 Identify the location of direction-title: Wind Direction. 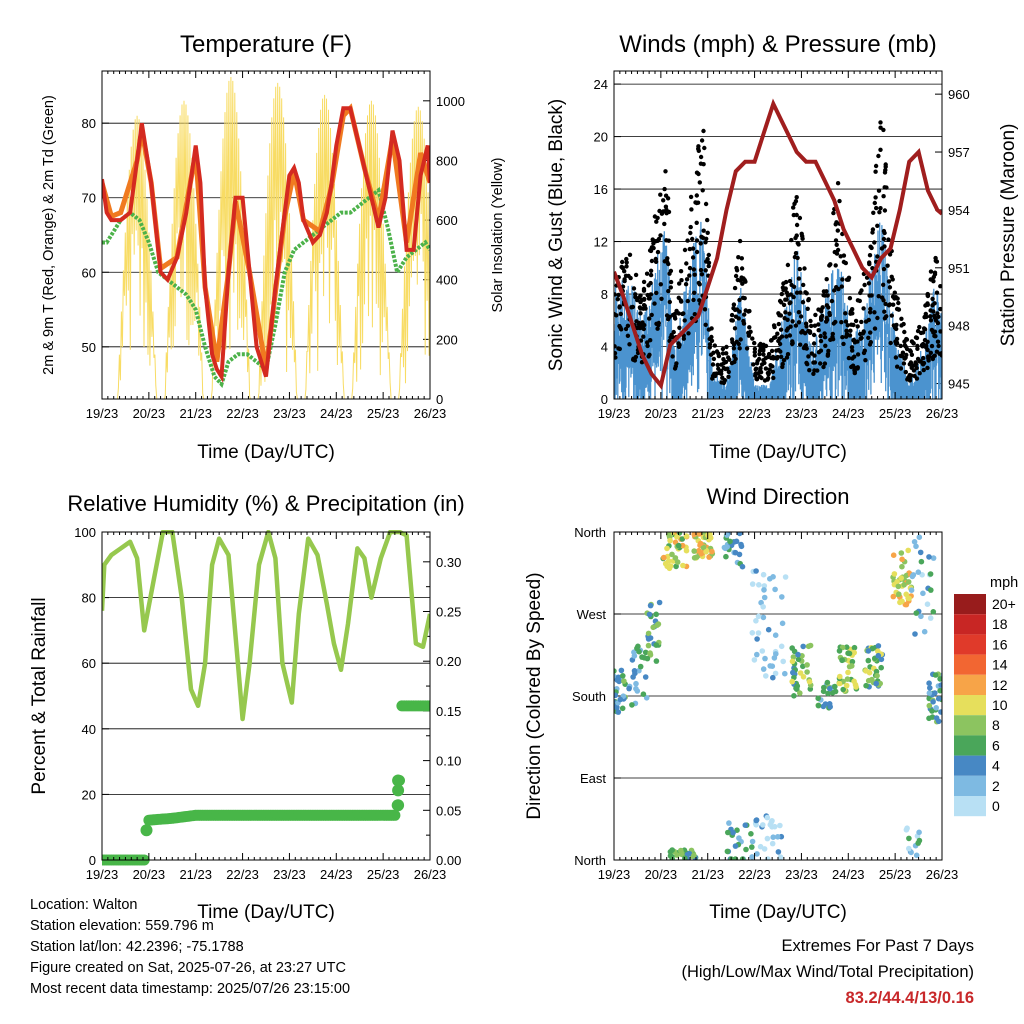
(777, 496).